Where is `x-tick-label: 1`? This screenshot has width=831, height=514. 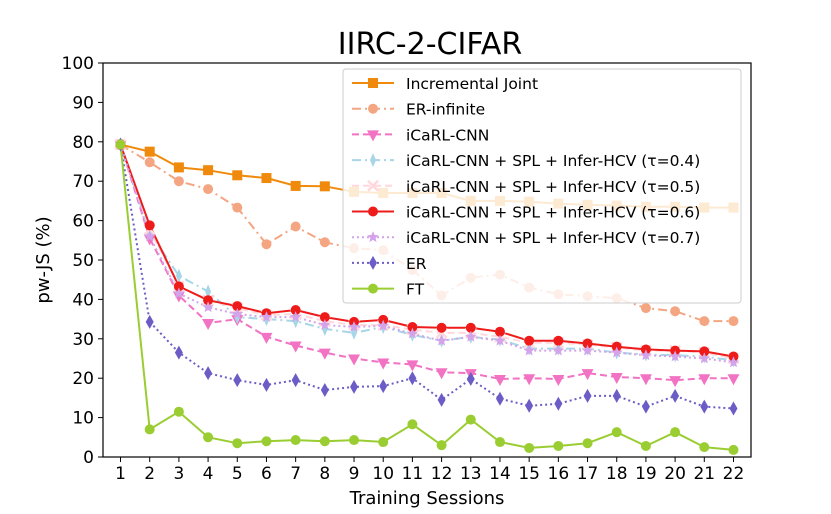 x-tick-label: 1 is located at coordinates (120, 474).